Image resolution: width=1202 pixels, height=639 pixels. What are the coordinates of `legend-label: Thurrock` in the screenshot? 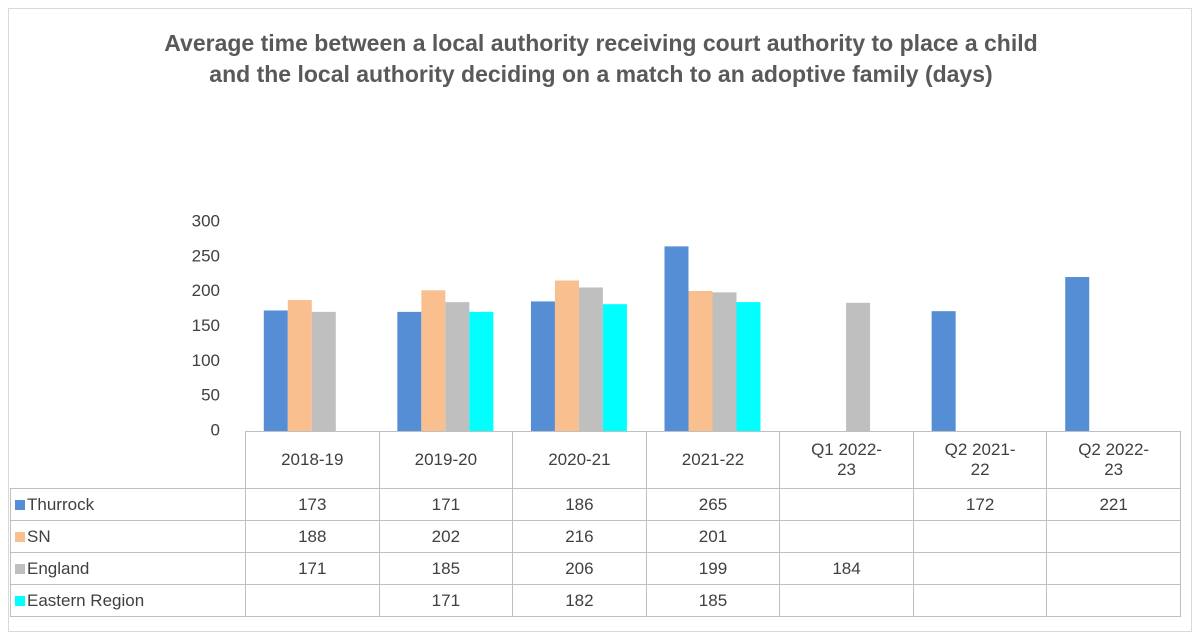 It's located at (61, 504).